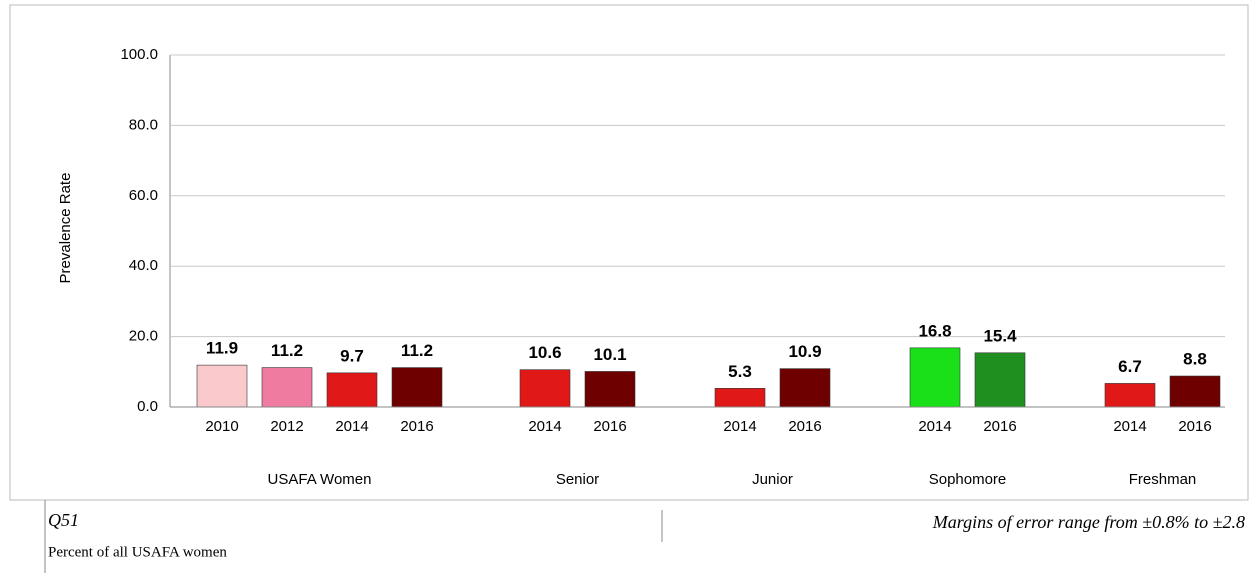 This screenshot has height=573, width=1251. I want to click on x-tick-label: 2012, so click(286, 426).